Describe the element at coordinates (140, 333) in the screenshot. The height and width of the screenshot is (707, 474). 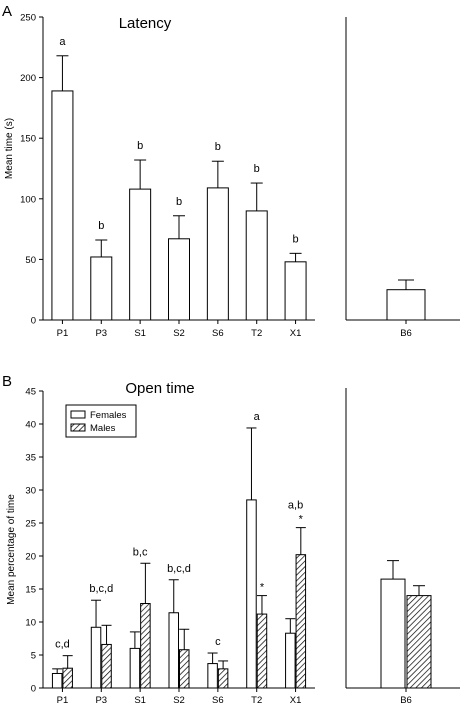
I see `panel-a-category-S1: S1` at that location.